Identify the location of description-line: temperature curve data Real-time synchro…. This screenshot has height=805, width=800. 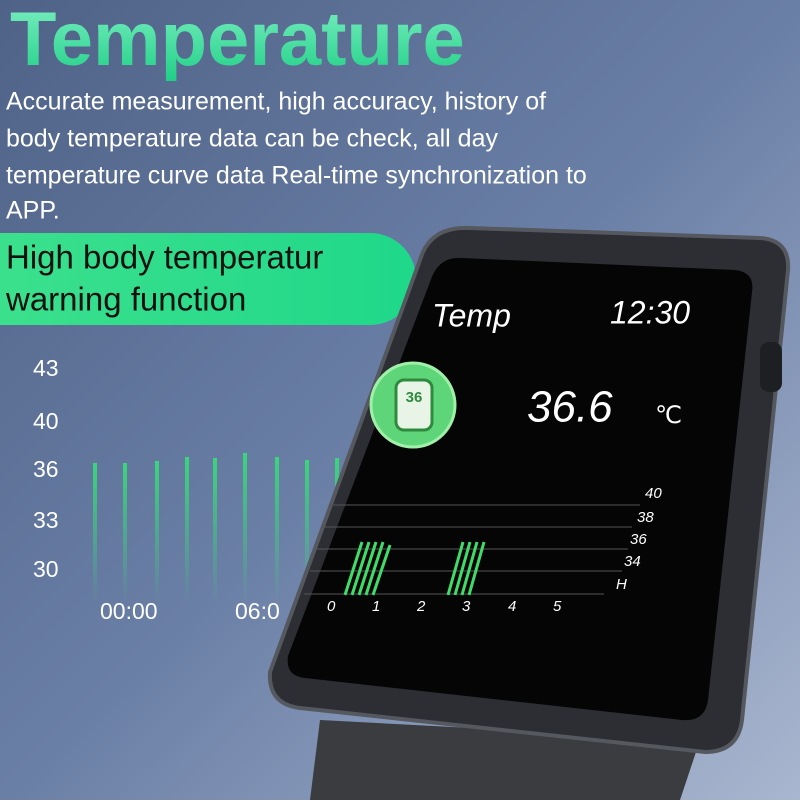
(296, 176).